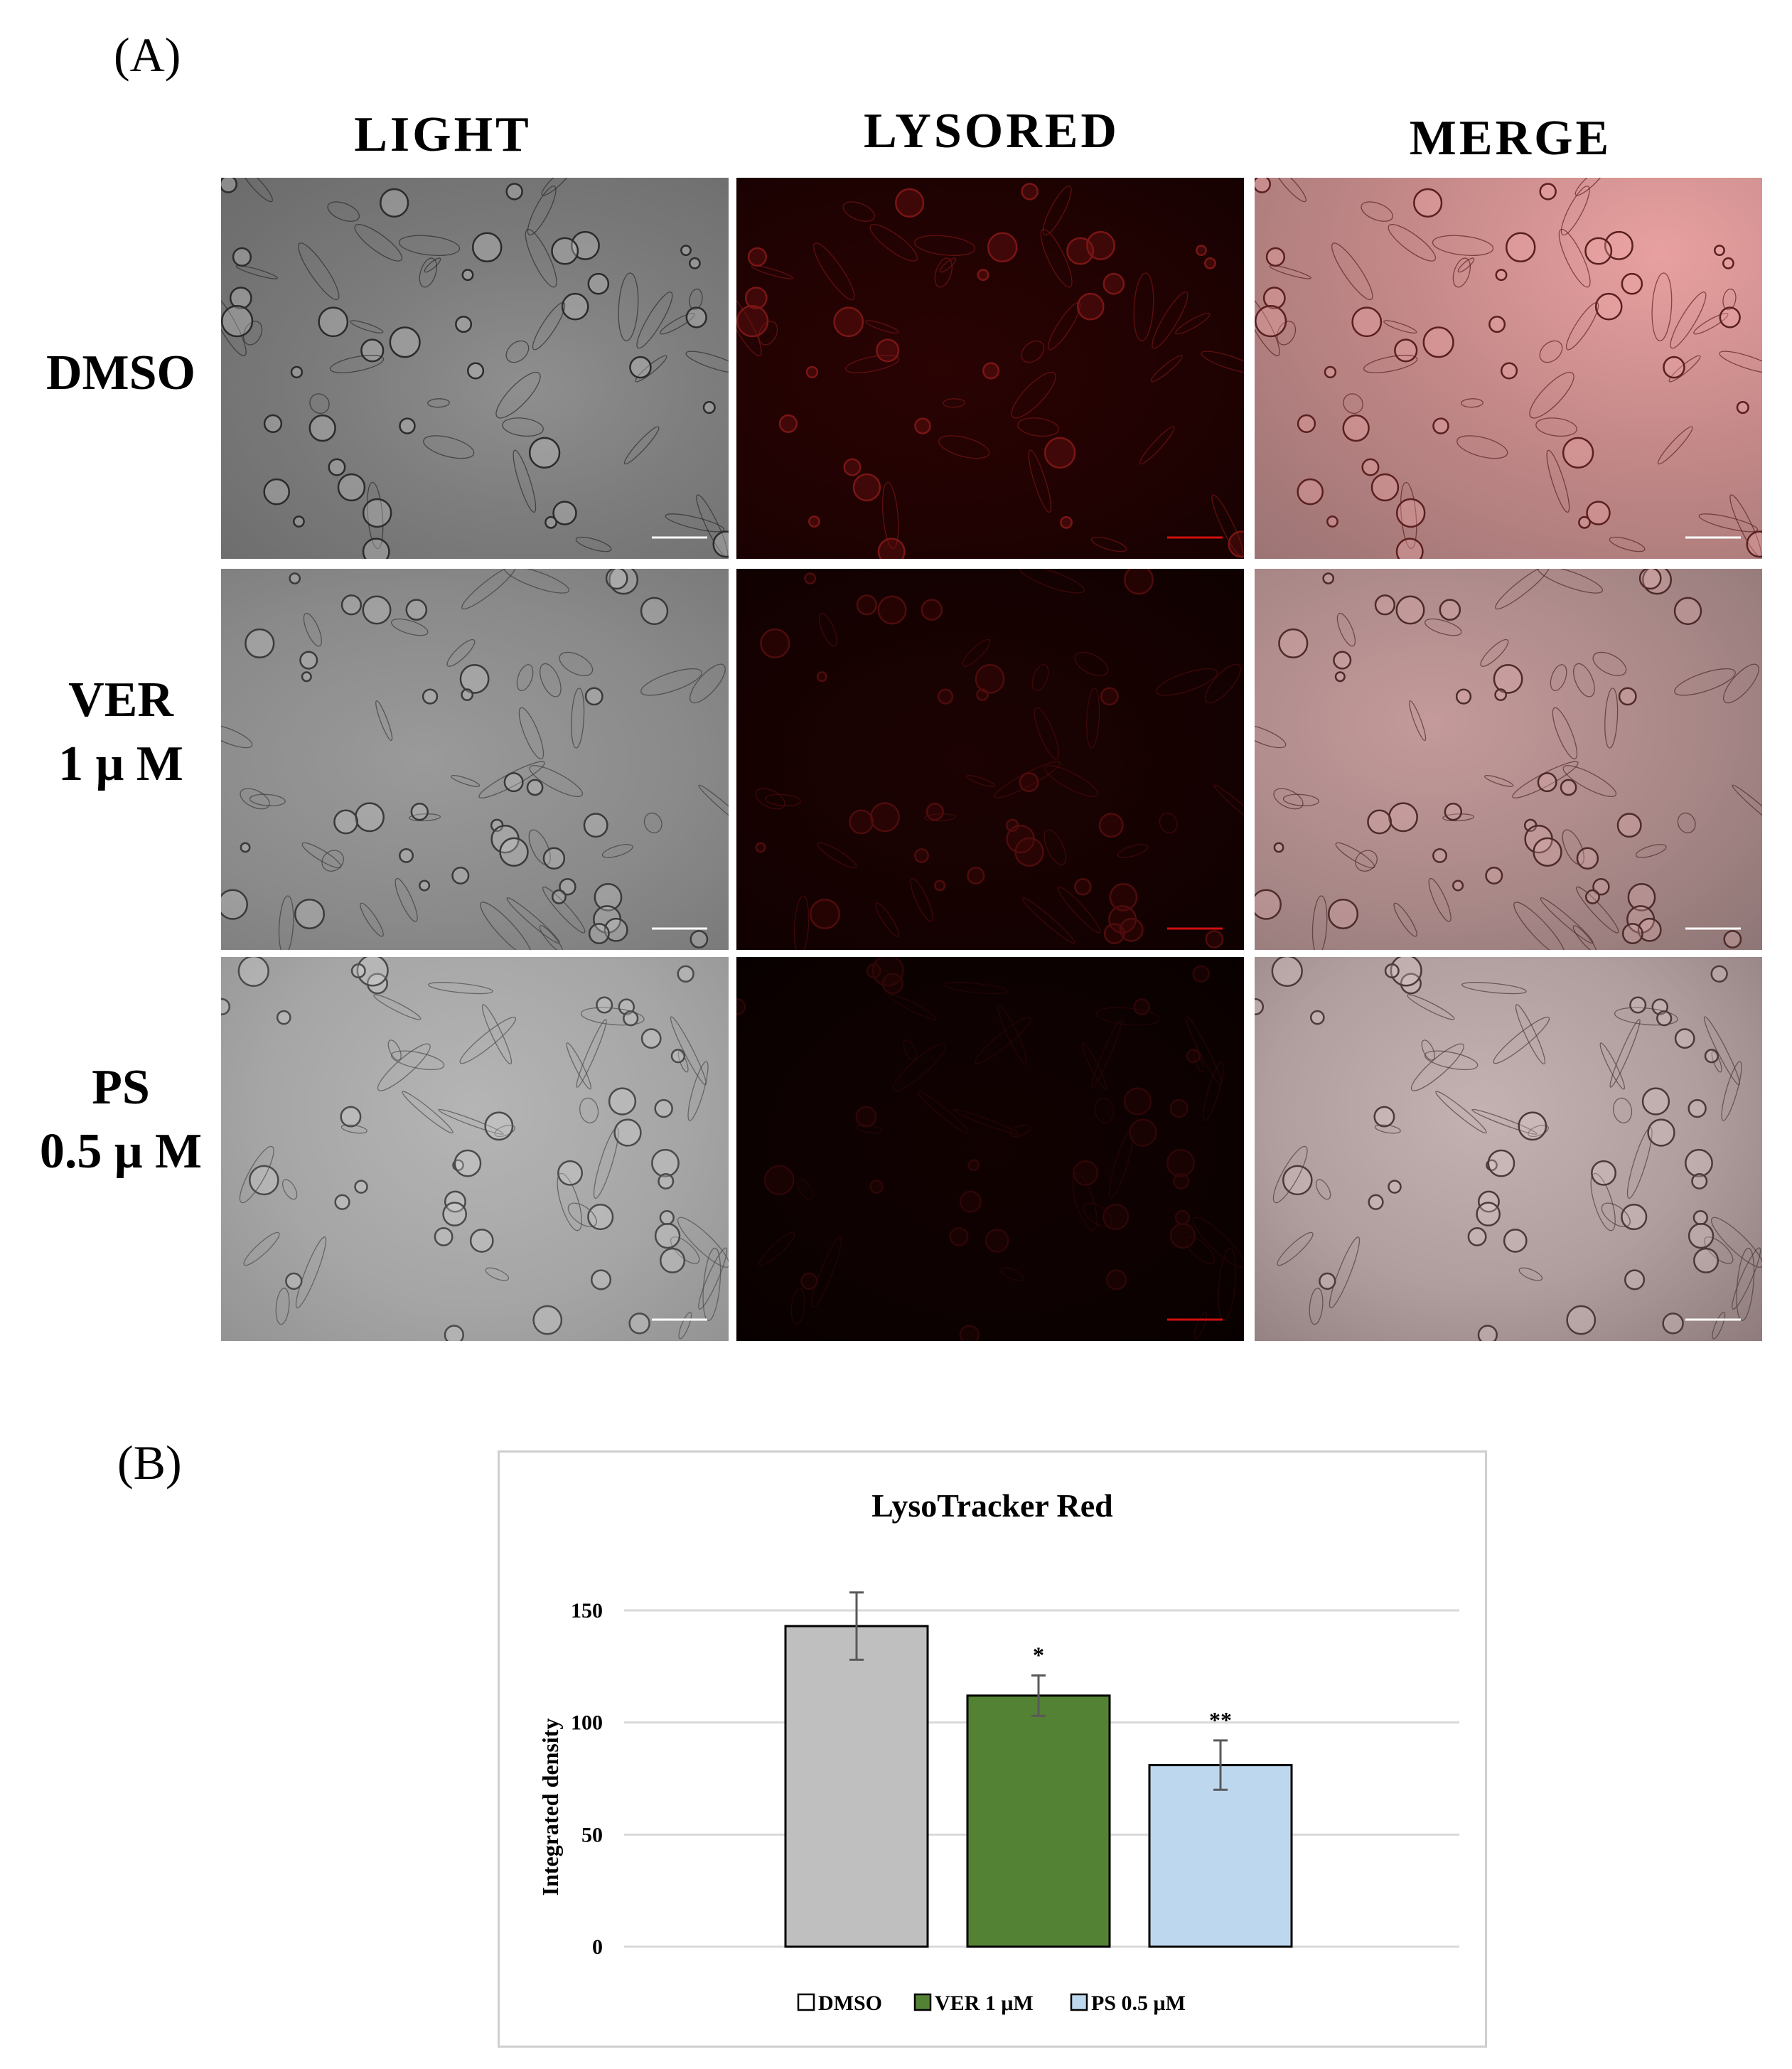 Image resolution: width=1792 pixels, height=2069 pixels. What do you see at coordinates (990, 1149) in the screenshot?
I see `micrograph-lysored-ps` at bounding box center [990, 1149].